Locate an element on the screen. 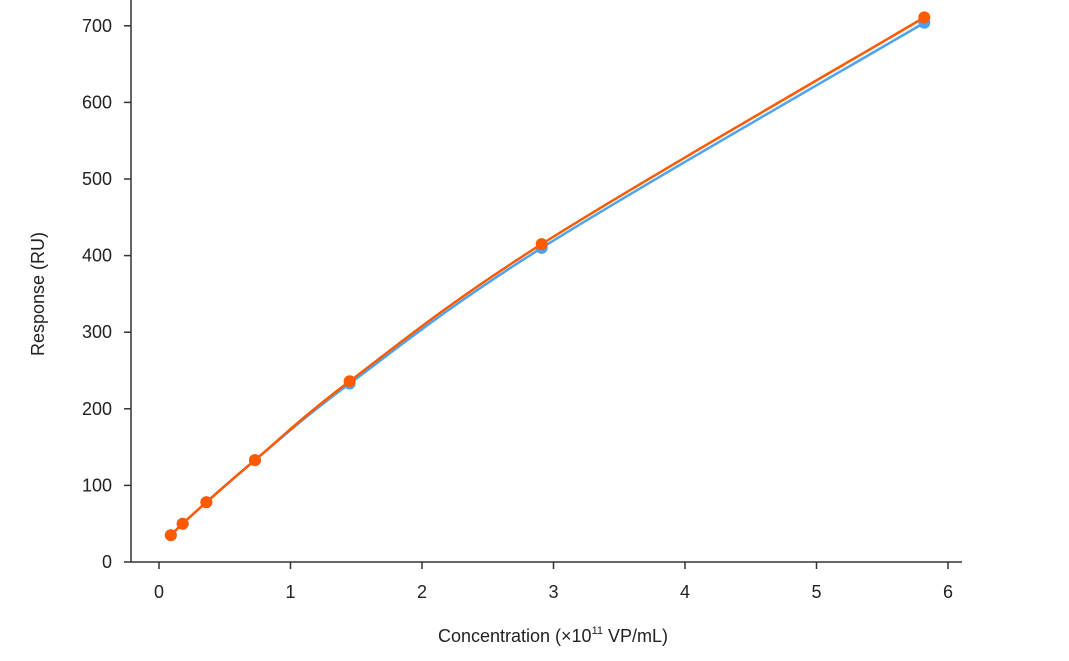 The height and width of the screenshot is (661, 1069). y-tick-label: 400 is located at coordinates (97, 256).